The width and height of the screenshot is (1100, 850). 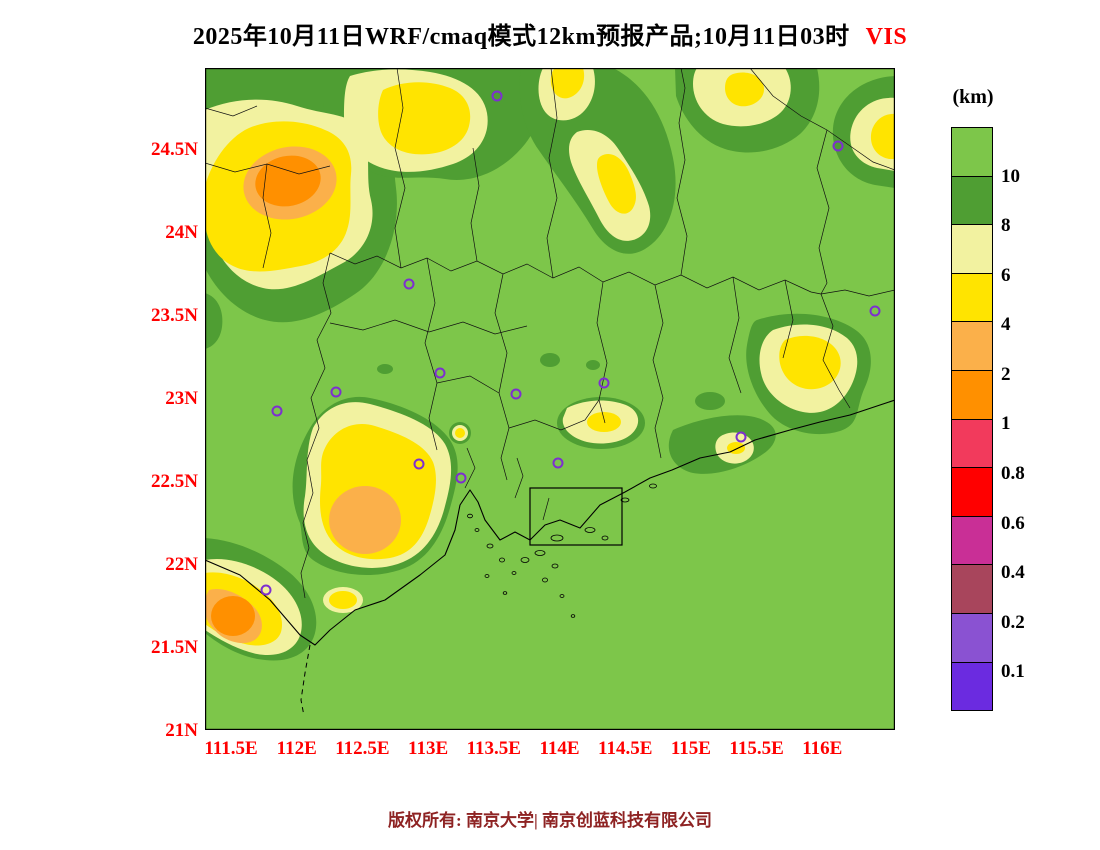 I want to click on legend-label: 0.1, so click(x=1013, y=672).